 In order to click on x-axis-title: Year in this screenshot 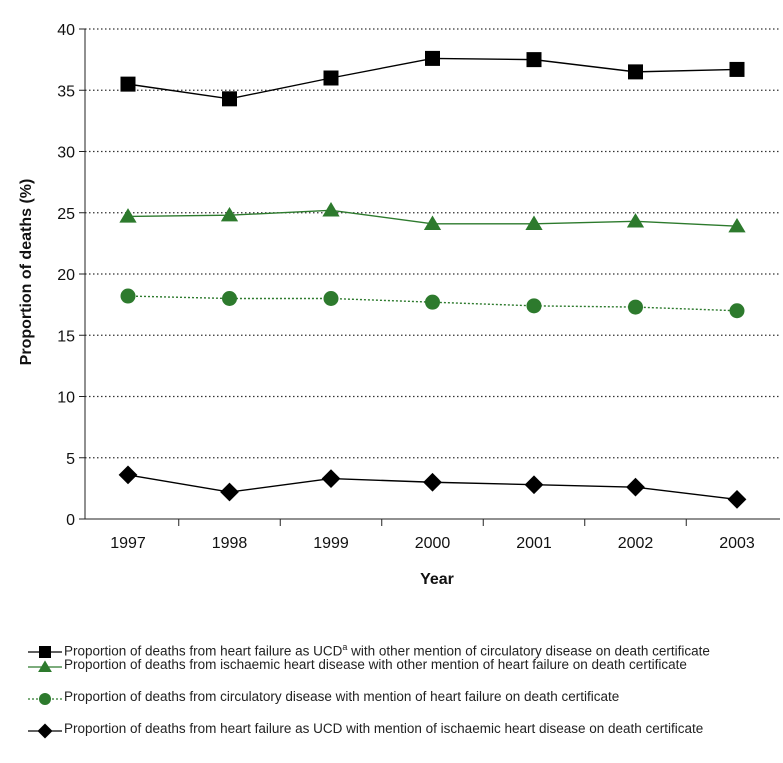, I will do `click(437, 579)`.